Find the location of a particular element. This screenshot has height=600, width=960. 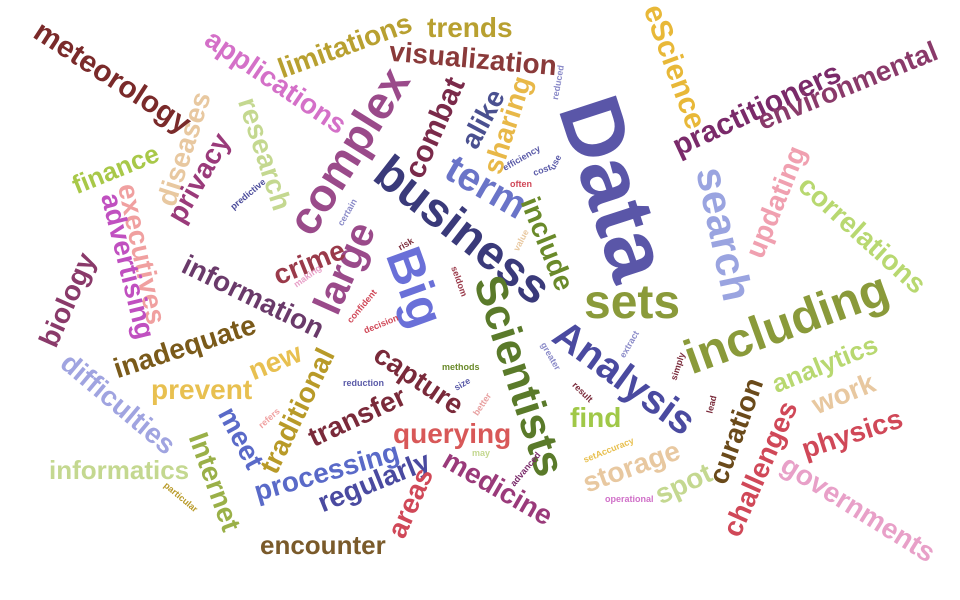

word-find: find is located at coordinates (596, 417).